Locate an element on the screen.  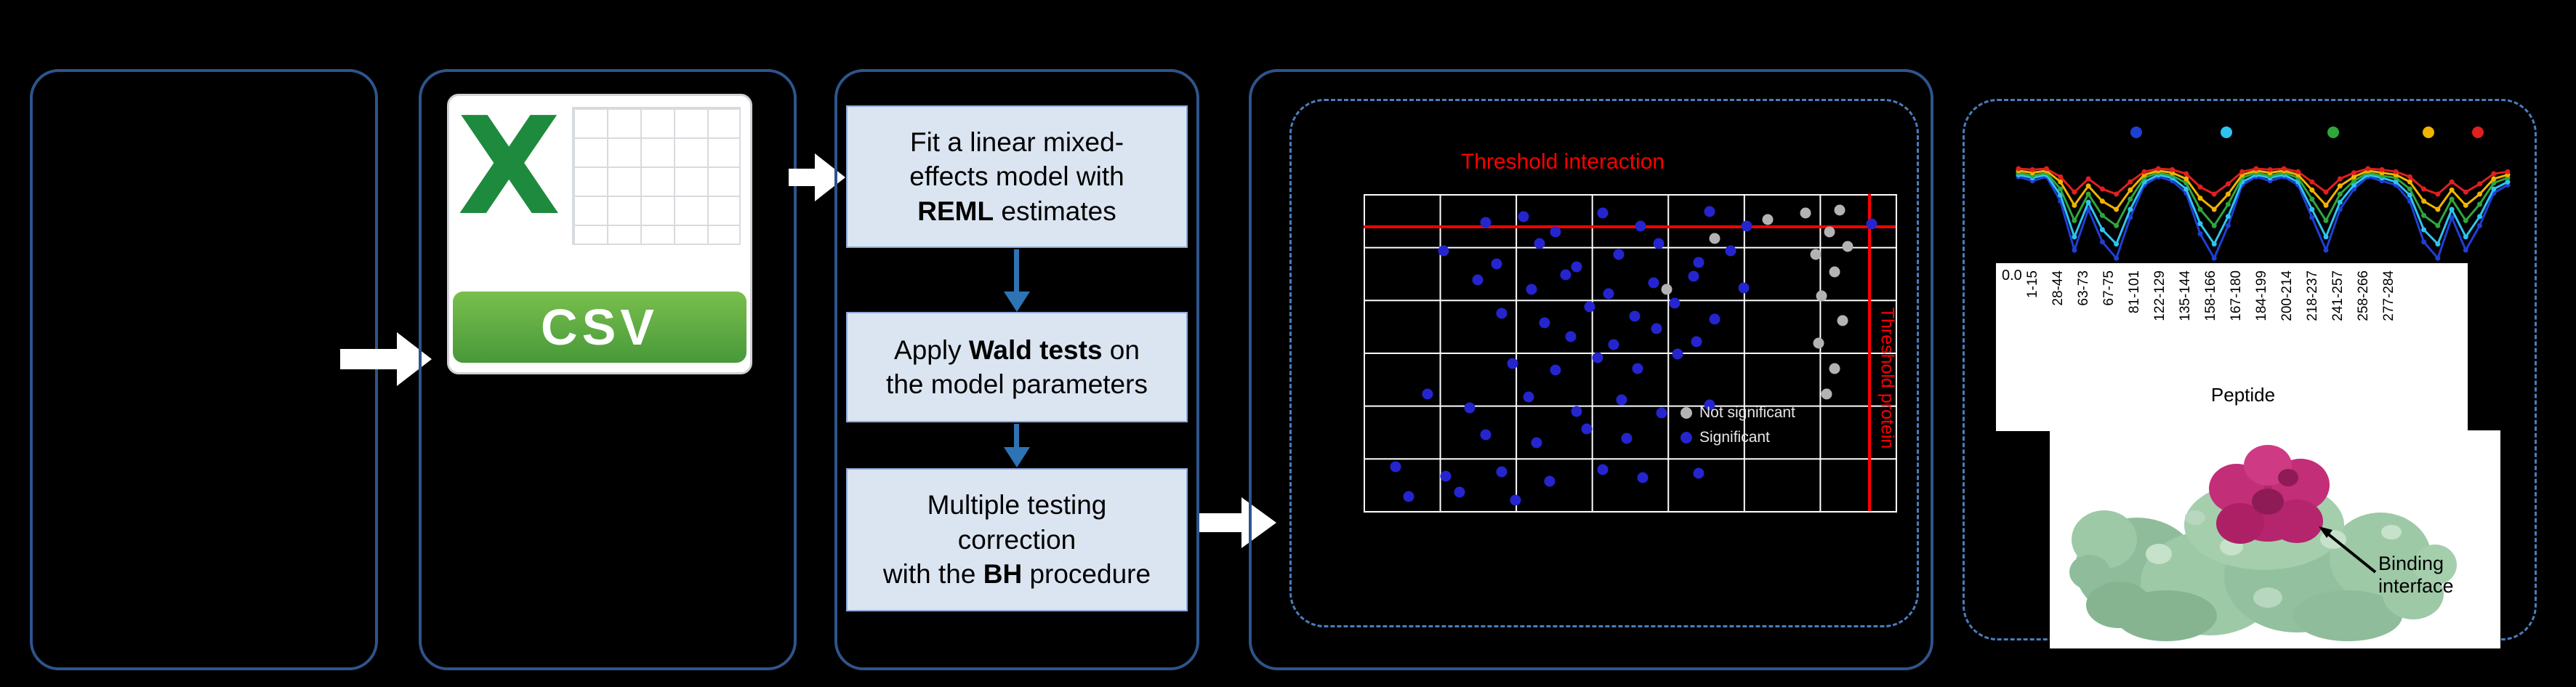
step-text: correction is located at coordinates (1016, 539).